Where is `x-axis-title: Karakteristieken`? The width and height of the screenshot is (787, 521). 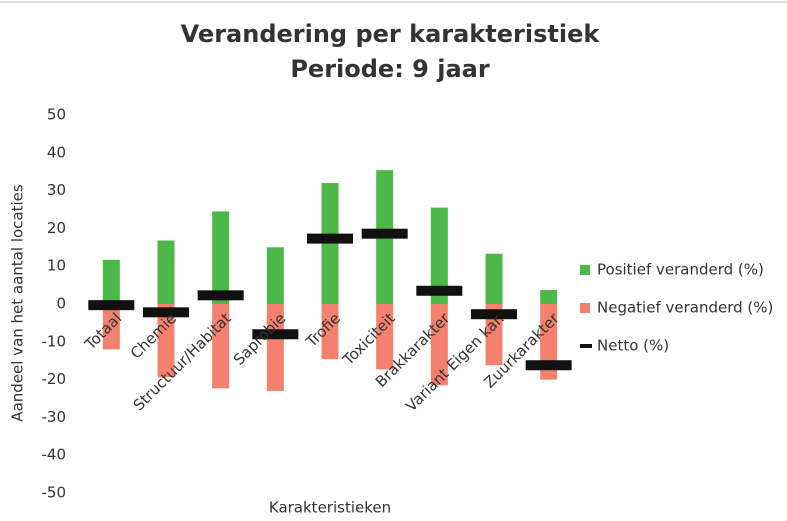
x-axis-title: Karakteristieken is located at coordinates (330, 508).